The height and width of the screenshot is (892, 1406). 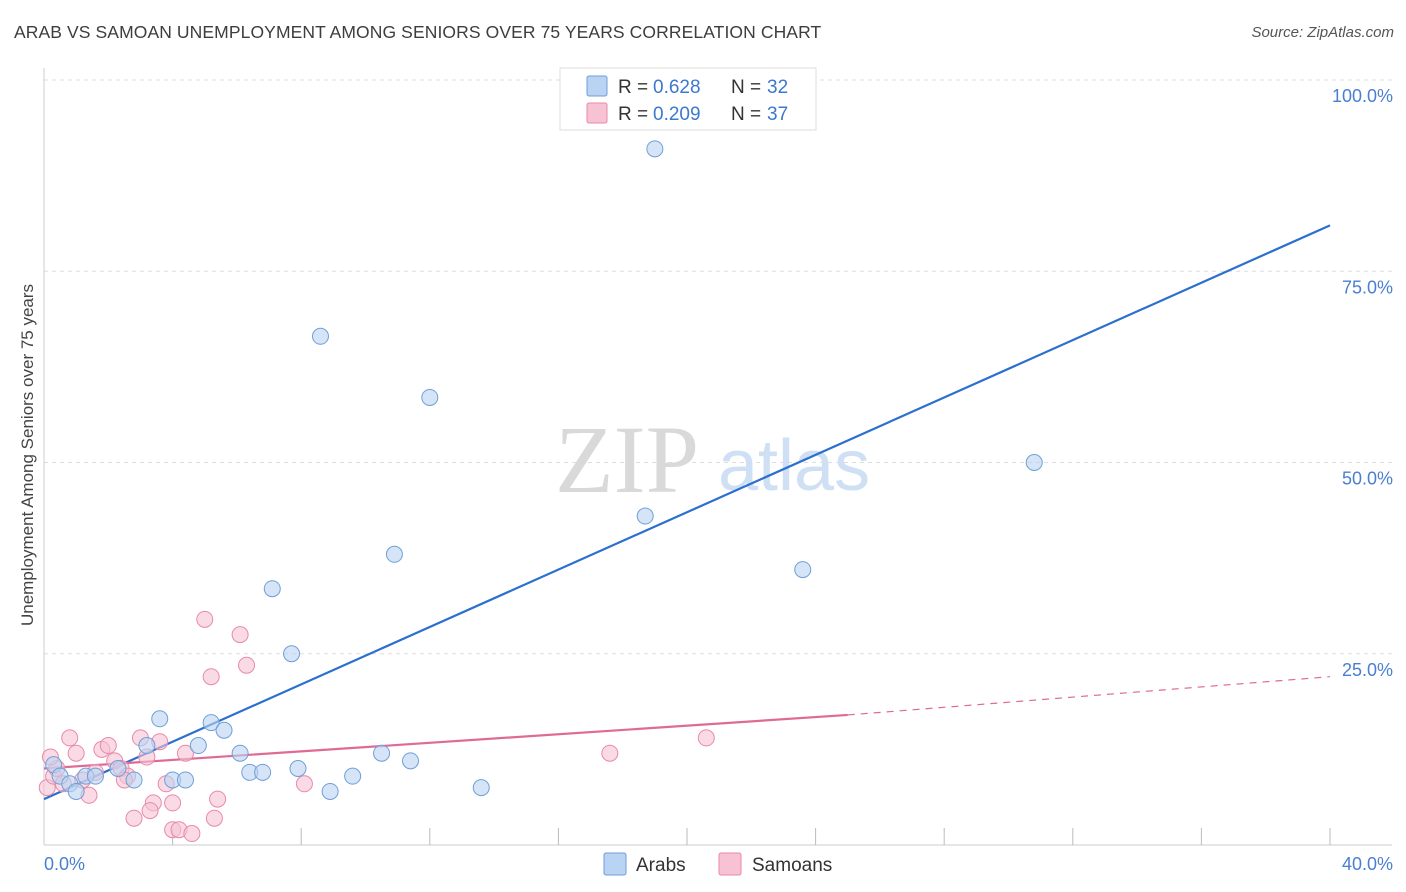 I want to click on legend-arab-n-label: N =, so click(x=746, y=87).